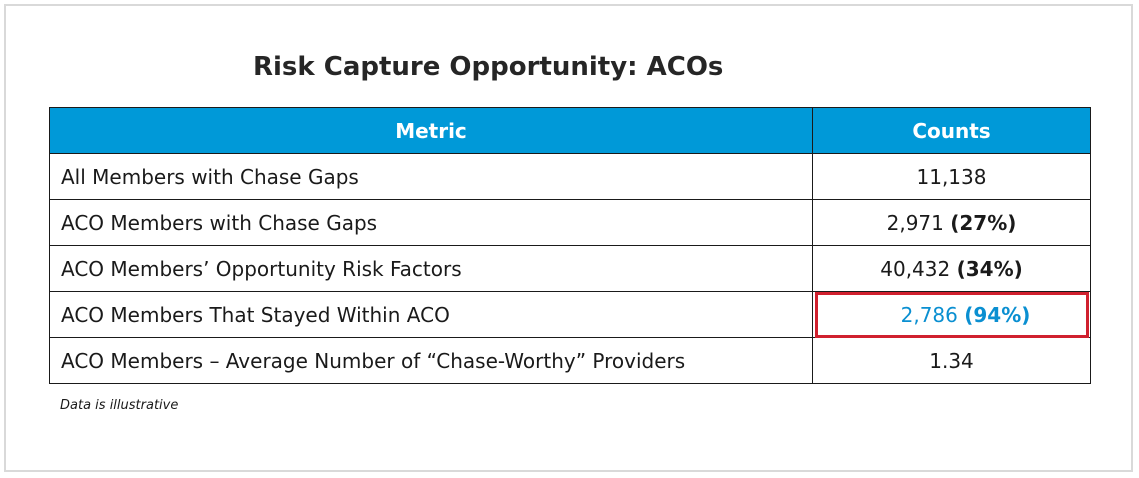 This screenshot has height=478, width=1139. I want to click on count-percent: (94%), so click(997, 314).